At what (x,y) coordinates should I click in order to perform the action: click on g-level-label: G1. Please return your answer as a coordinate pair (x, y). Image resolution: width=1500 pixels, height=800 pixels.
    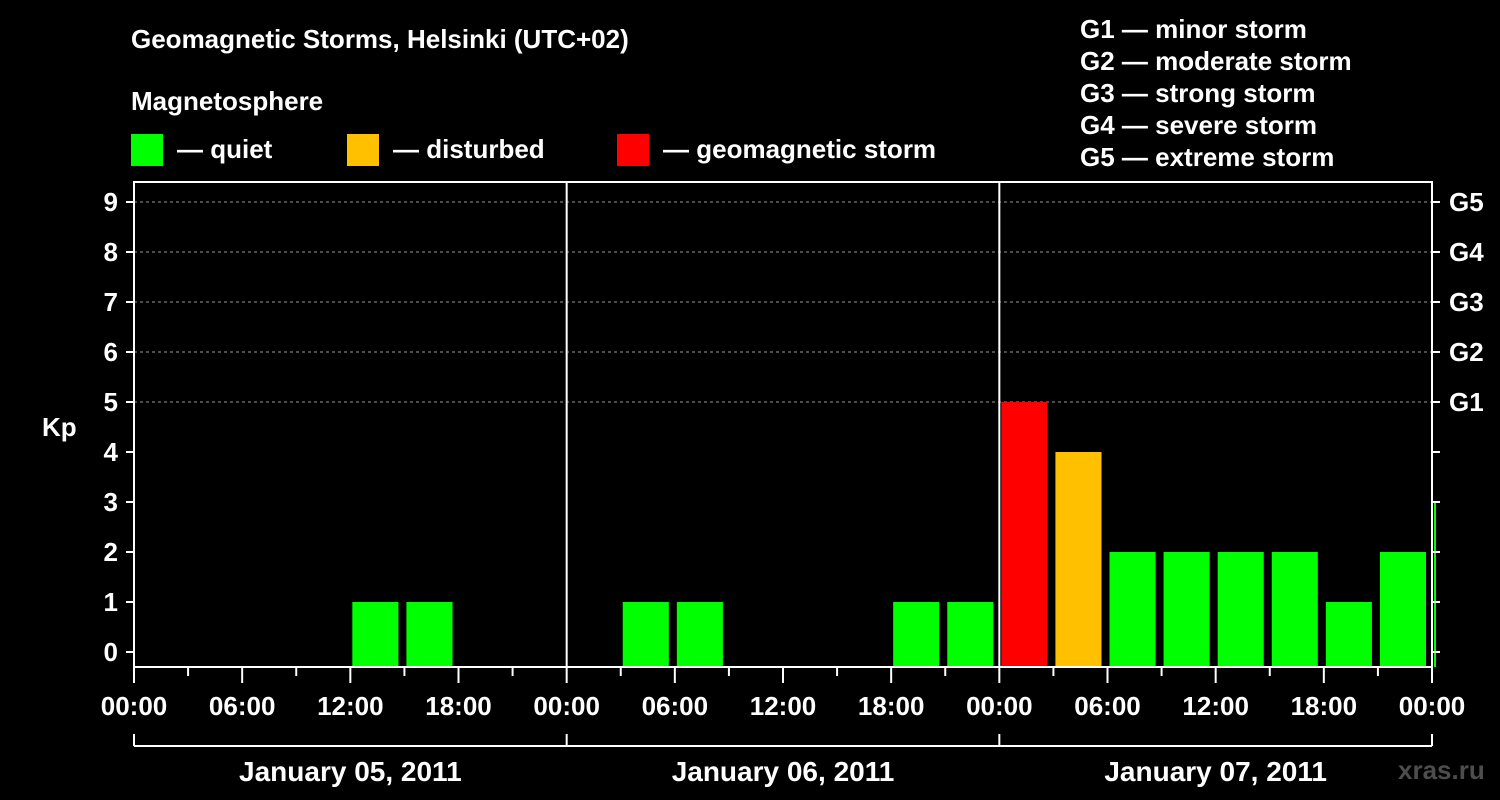
    Looking at the image, I should click on (1466, 402).